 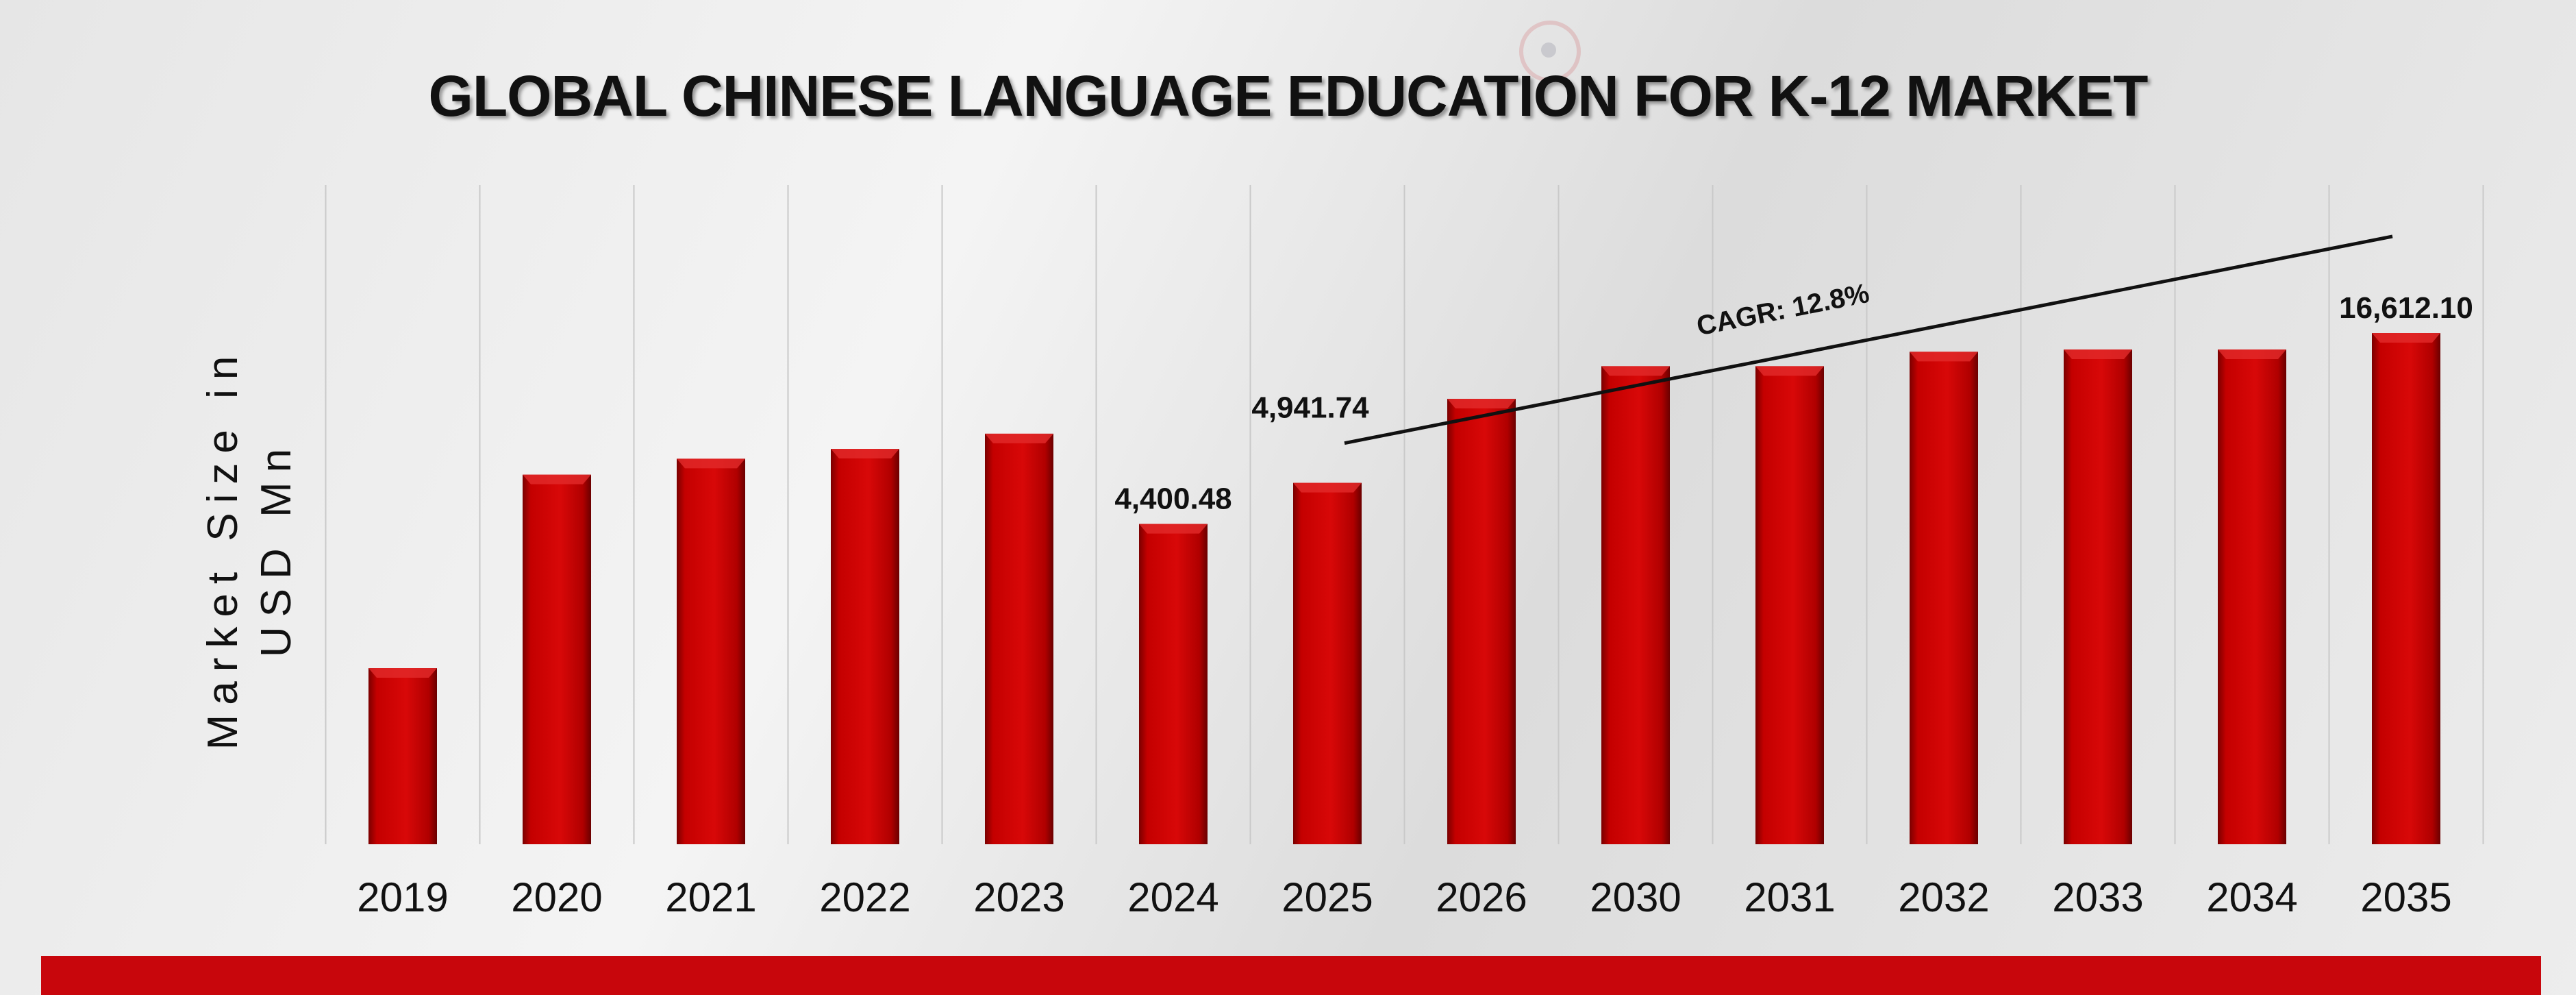 I want to click on bar-cap-2020, so click(x=557, y=479).